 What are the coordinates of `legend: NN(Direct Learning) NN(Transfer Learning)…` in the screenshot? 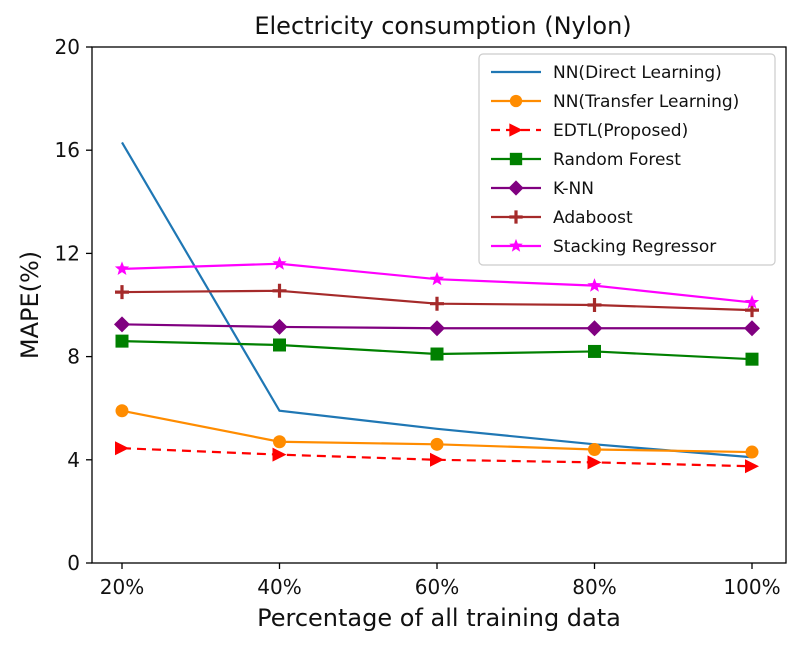 It's located at (627, 159).